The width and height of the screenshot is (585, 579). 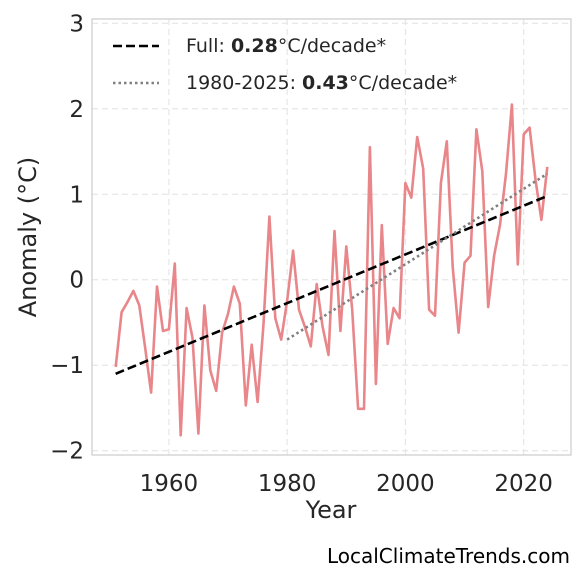 I want to click on x-axis-title: Year, so click(x=331, y=510).